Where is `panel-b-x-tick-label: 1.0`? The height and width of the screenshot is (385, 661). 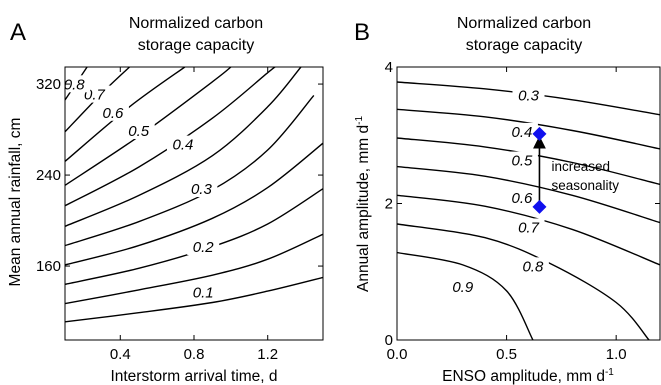
panel-b-x-tick-label: 1.0 is located at coordinates (616, 354).